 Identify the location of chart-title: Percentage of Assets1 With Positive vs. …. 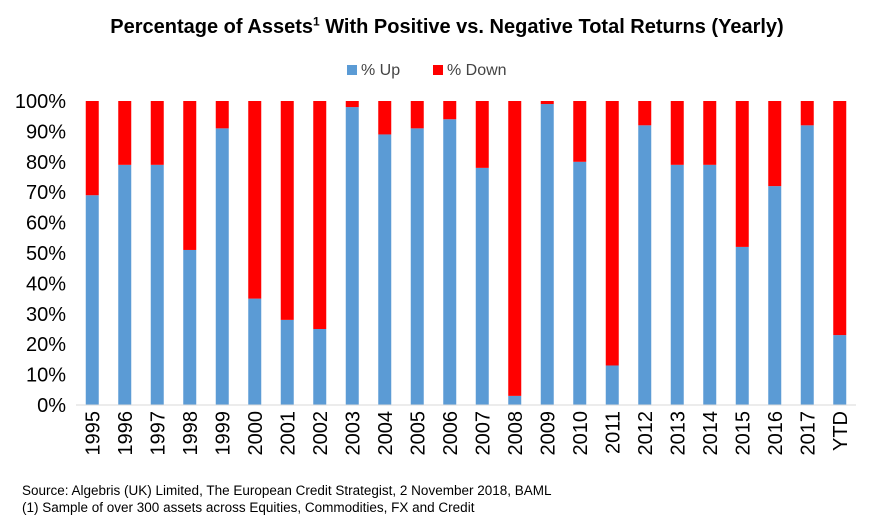
(447, 26).